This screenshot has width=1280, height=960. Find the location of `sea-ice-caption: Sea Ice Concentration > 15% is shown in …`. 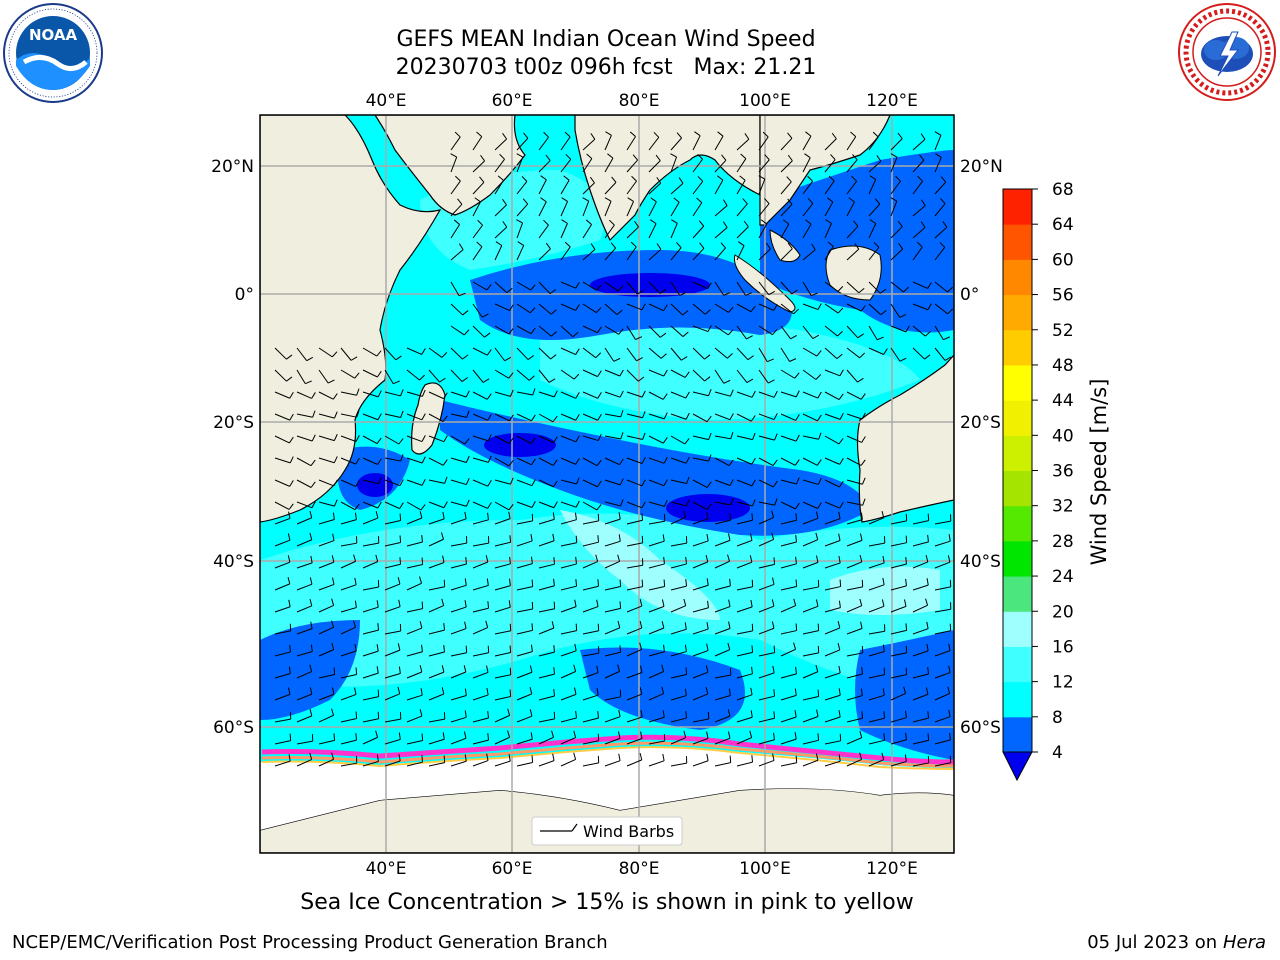

sea-ice-caption: Sea Ice Concentration > 15% is shown in … is located at coordinates (607, 902).